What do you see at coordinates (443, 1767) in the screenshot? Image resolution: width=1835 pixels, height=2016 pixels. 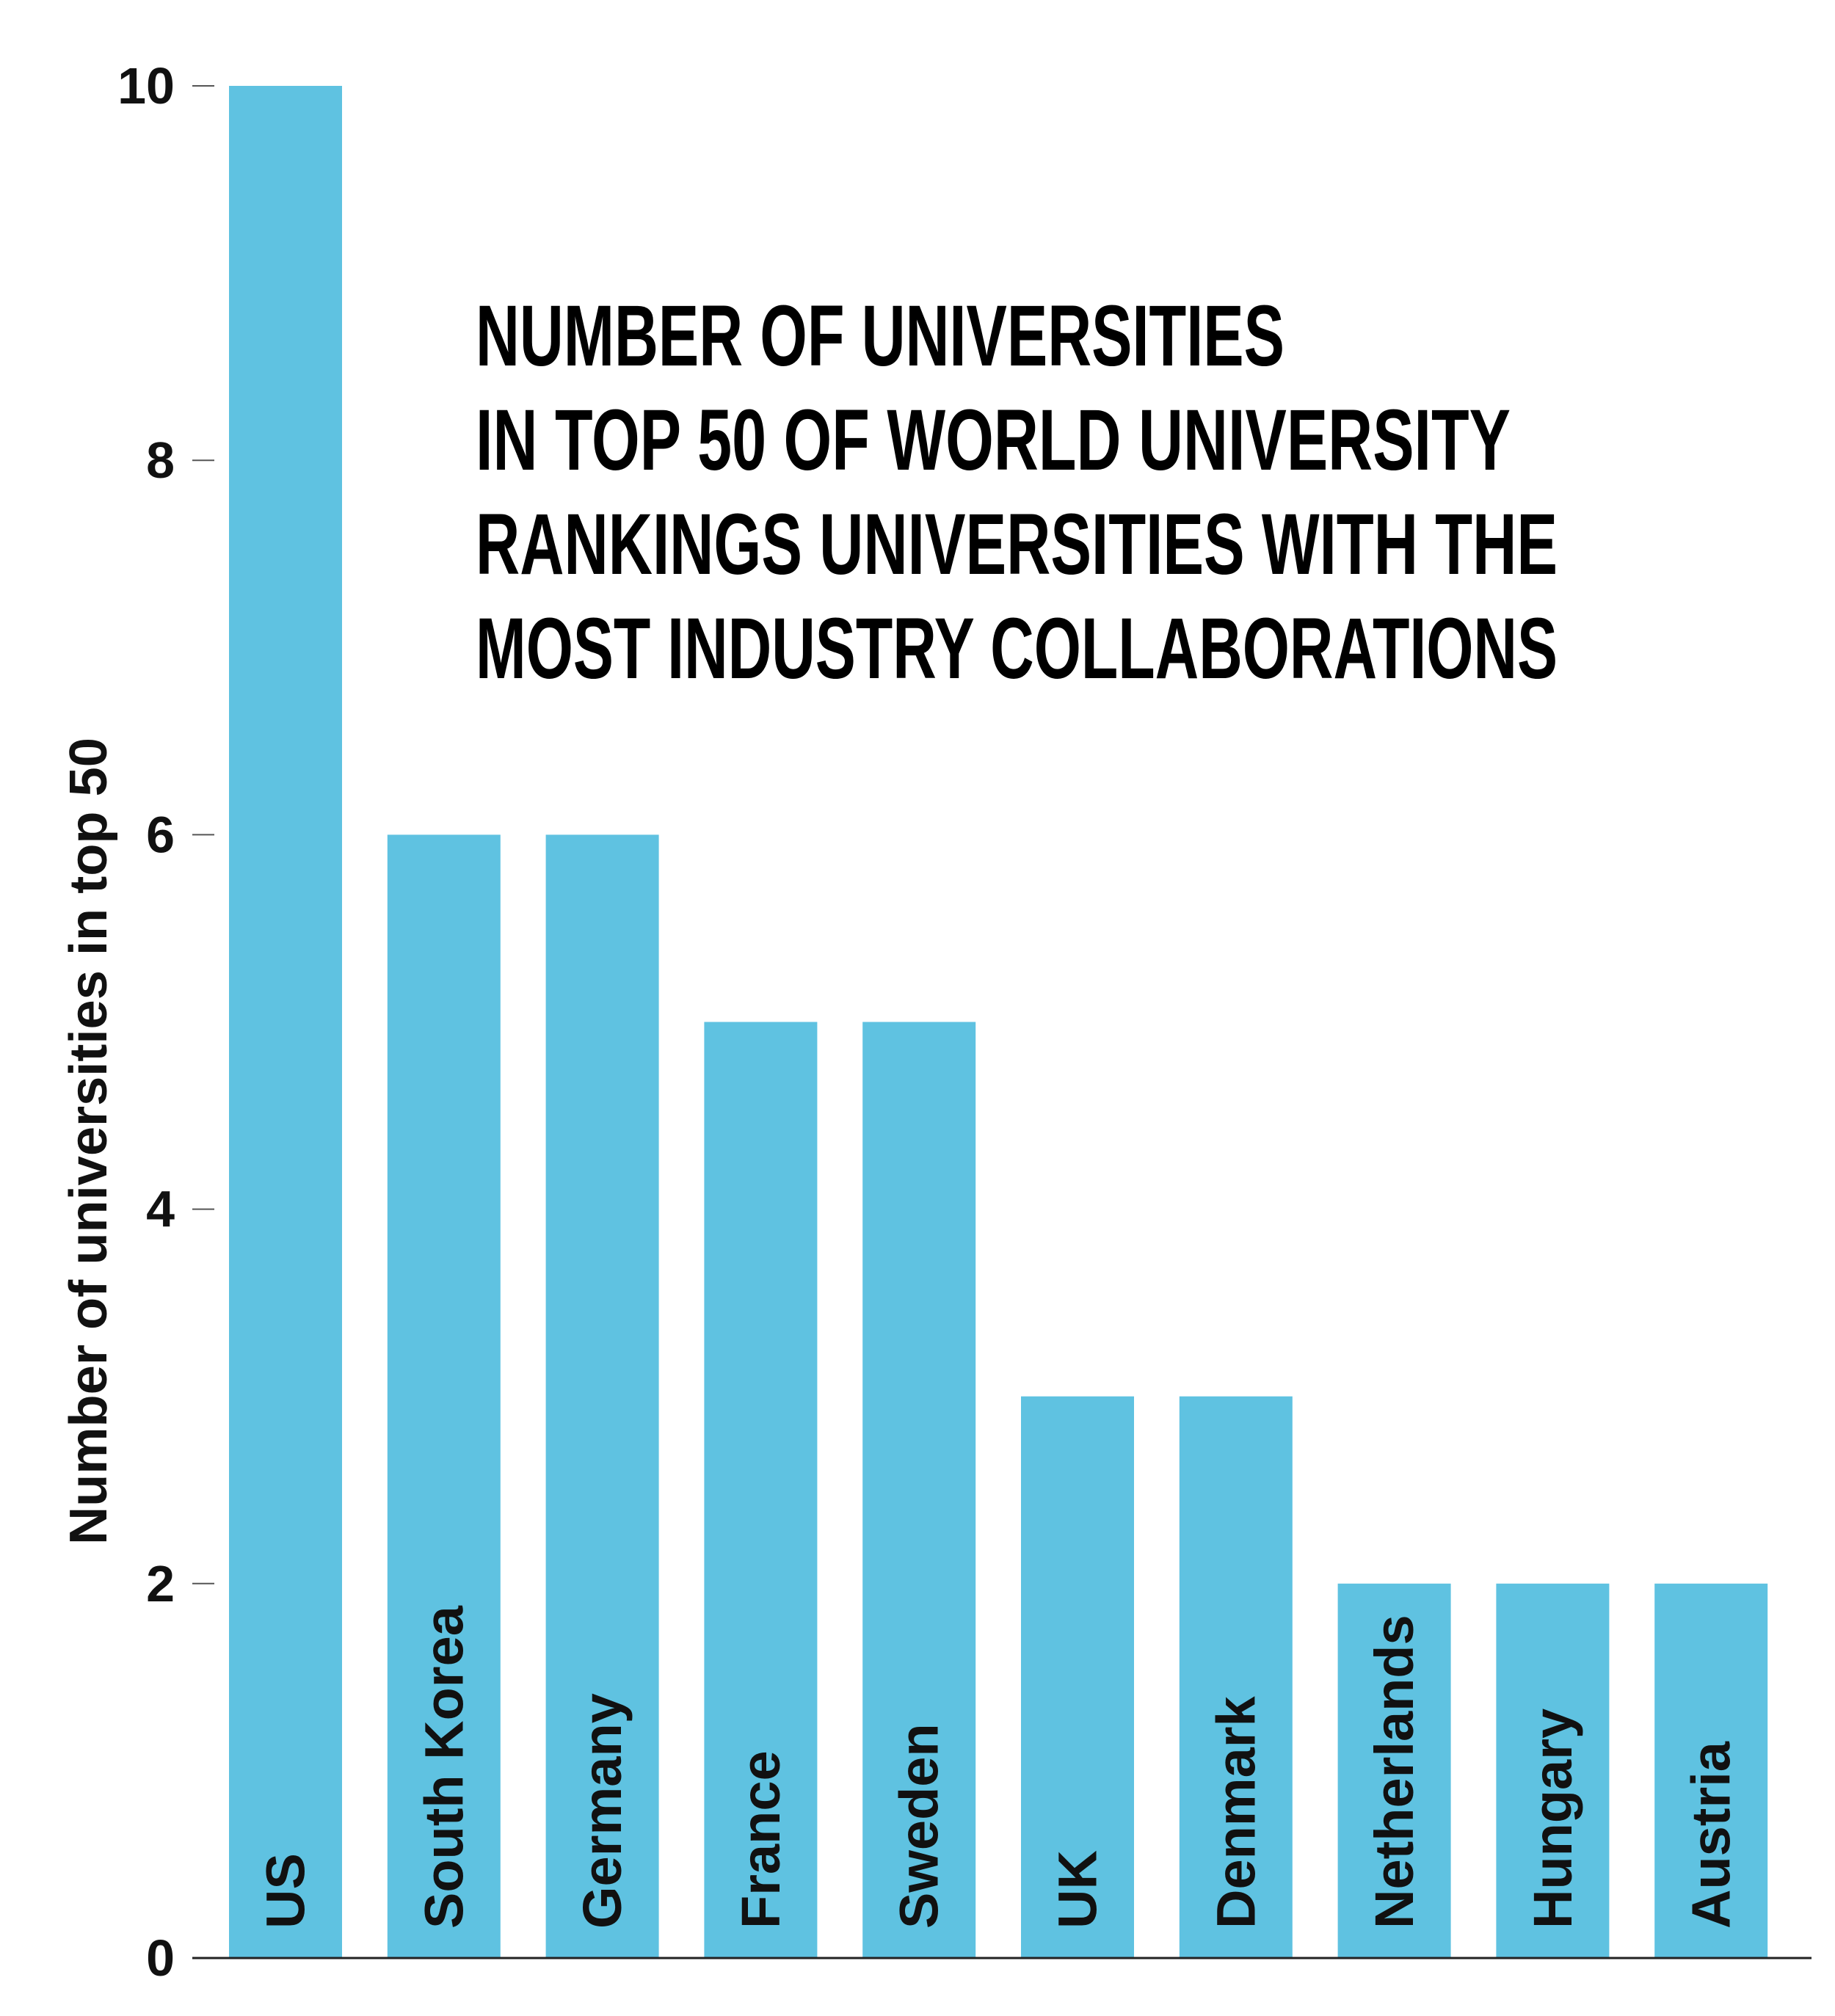 I see `category-label: South Korea` at bounding box center [443, 1767].